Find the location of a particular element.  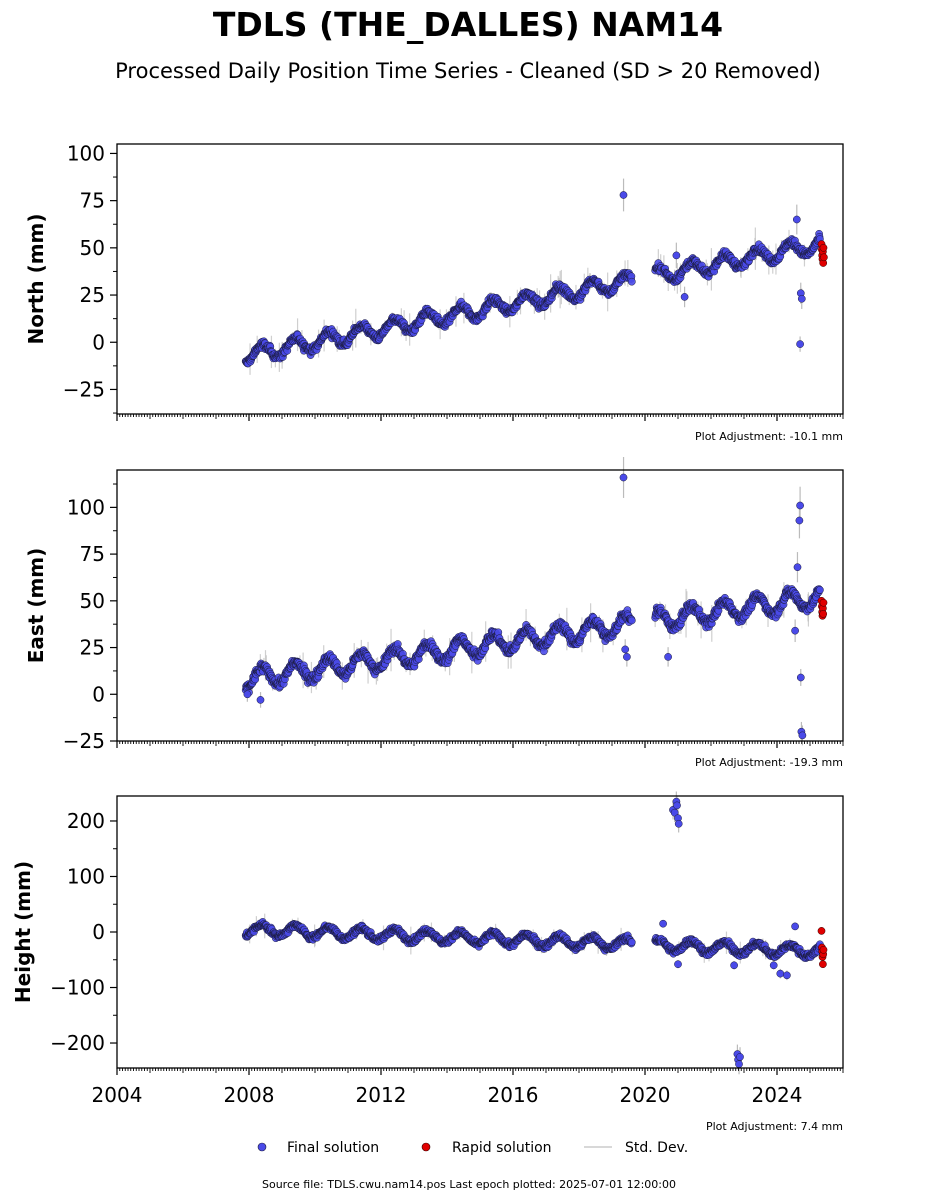

y-axis-label: North (mm) is located at coordinates (36, 278).